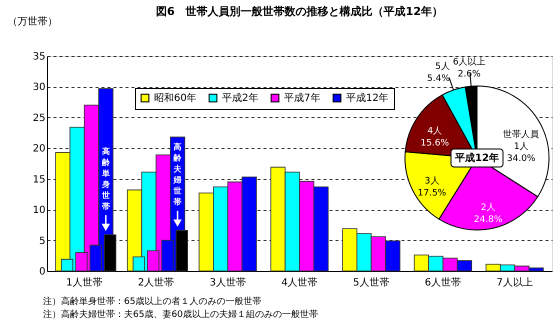 The width and height of the screenshot is (556, 320). I want to click on slice-label: 2人, so click(488, 208).